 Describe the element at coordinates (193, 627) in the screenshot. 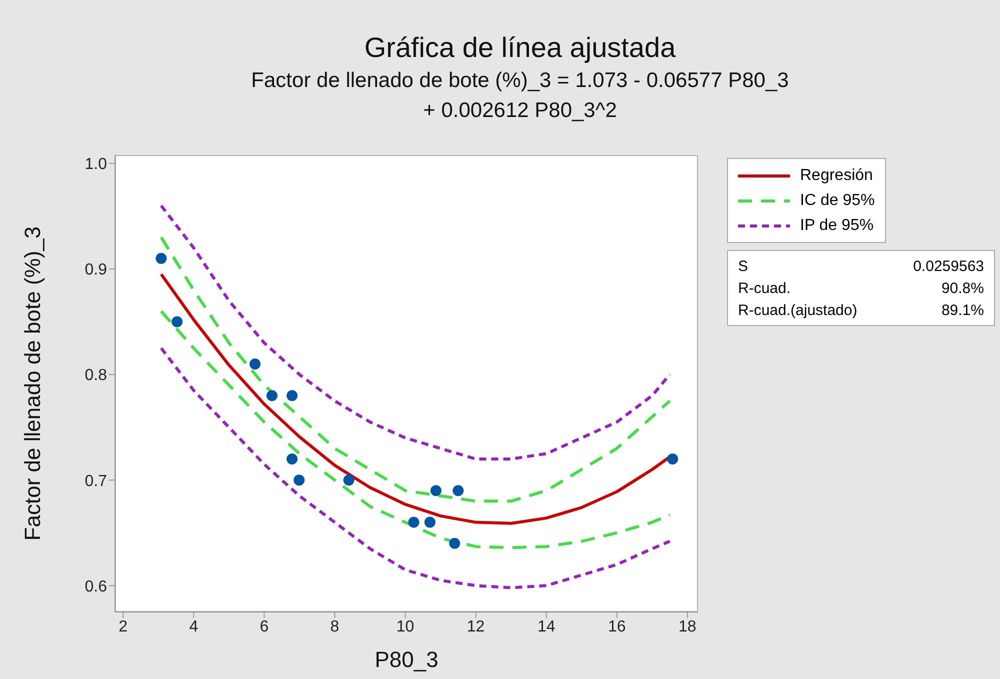

I see `x-tick-label: 4` at that location.